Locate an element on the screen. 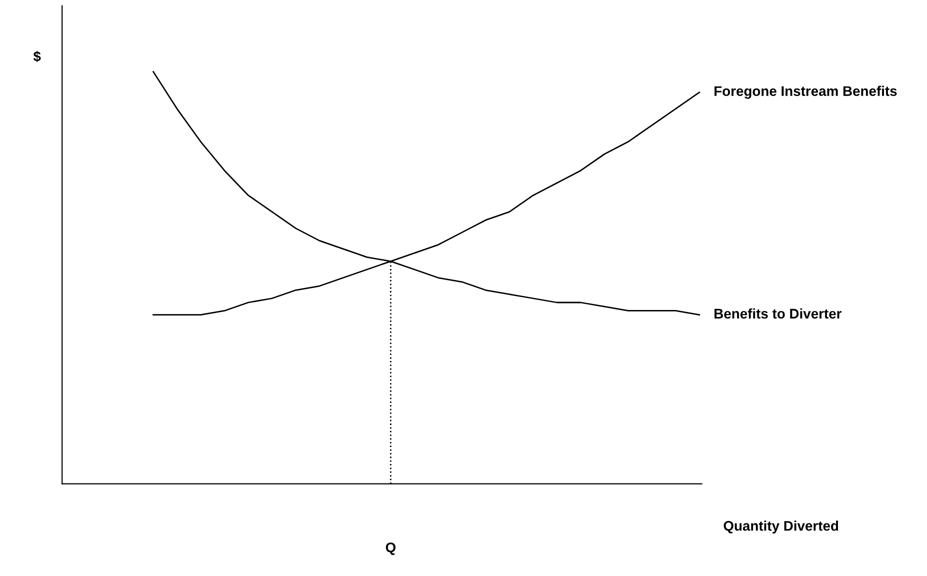 This screenshot has width=927, height=576. series-label: Foregone Instream Benefits is located at coordinates (805, 92).